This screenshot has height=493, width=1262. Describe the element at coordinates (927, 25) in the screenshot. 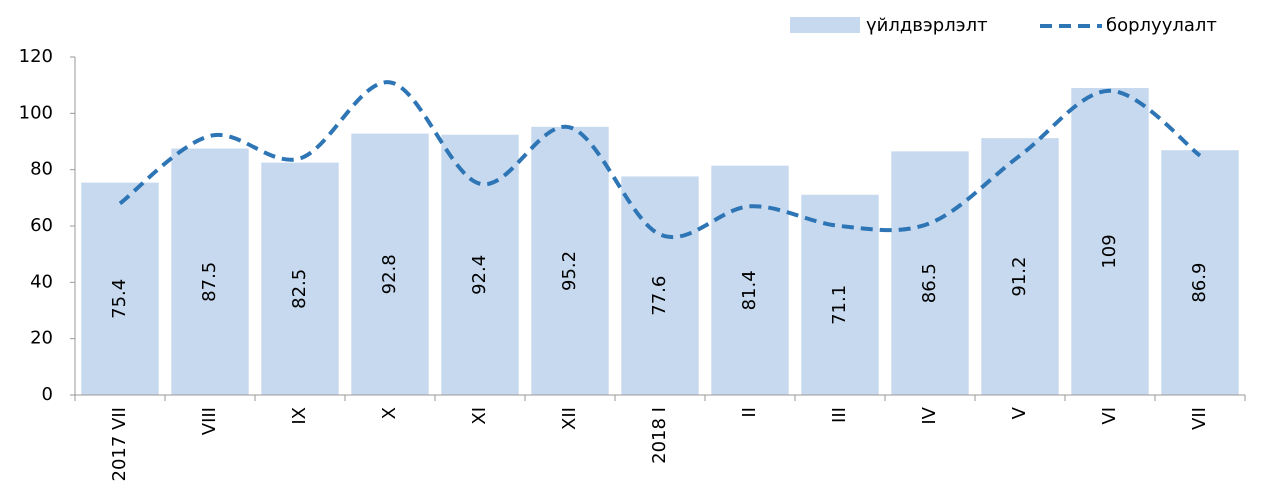

I see `legend-label: үйлдвэрлэлт` at that location.